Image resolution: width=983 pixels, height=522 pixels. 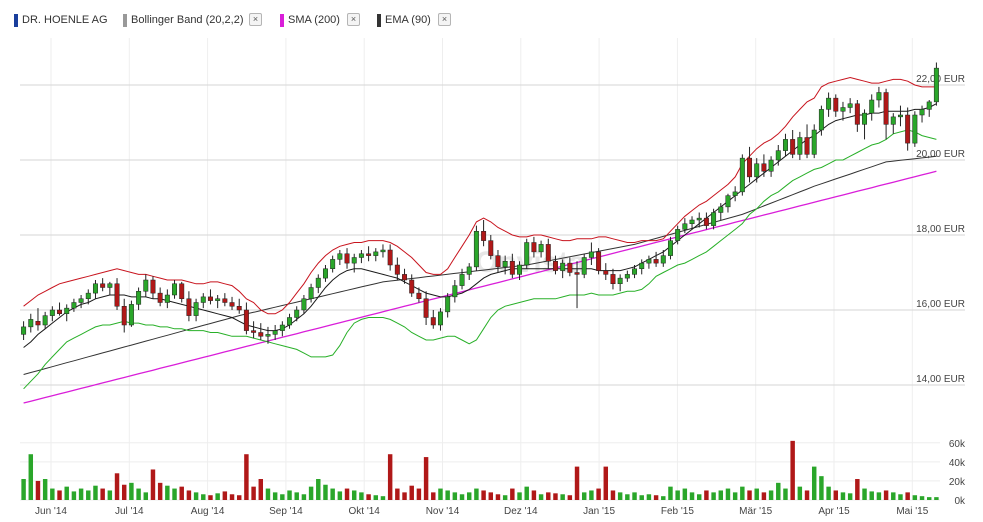 What do you see at coordinates (940, 79) in the screenshot?
I see `y-tick-label: 22,00 EUR` at bounding box center [940, 79].